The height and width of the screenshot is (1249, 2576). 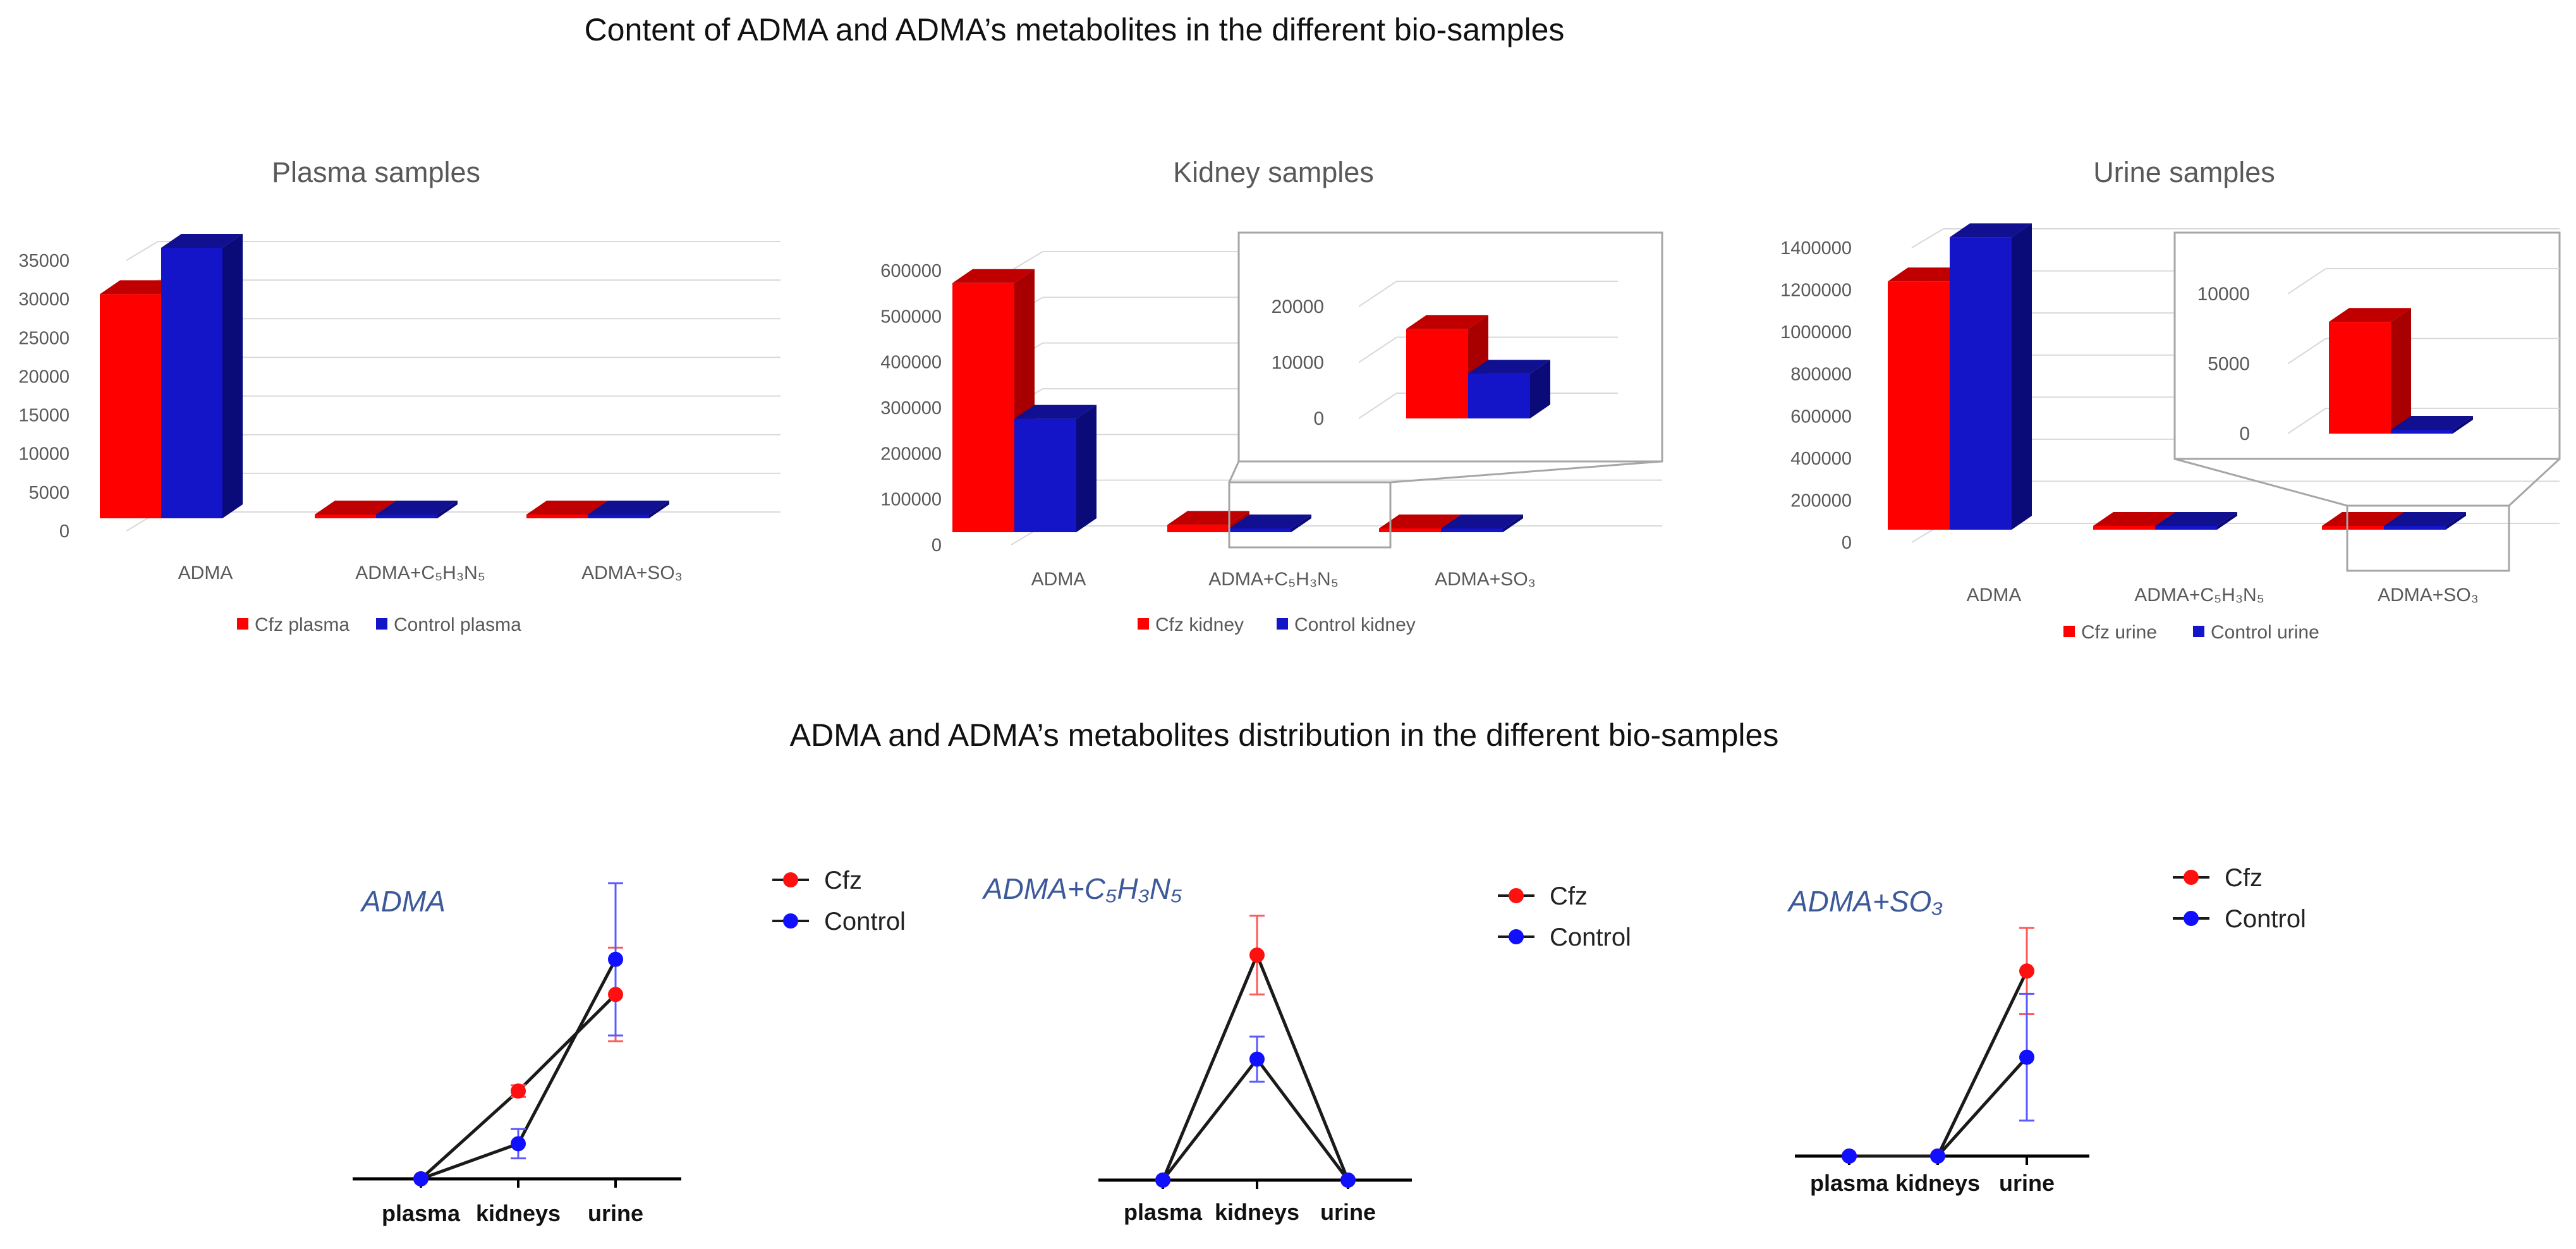 What do you see at coordinates (44, 416) in the screenshot?
I see `y-tick-label: 15000` at bounding box center [44, 416].